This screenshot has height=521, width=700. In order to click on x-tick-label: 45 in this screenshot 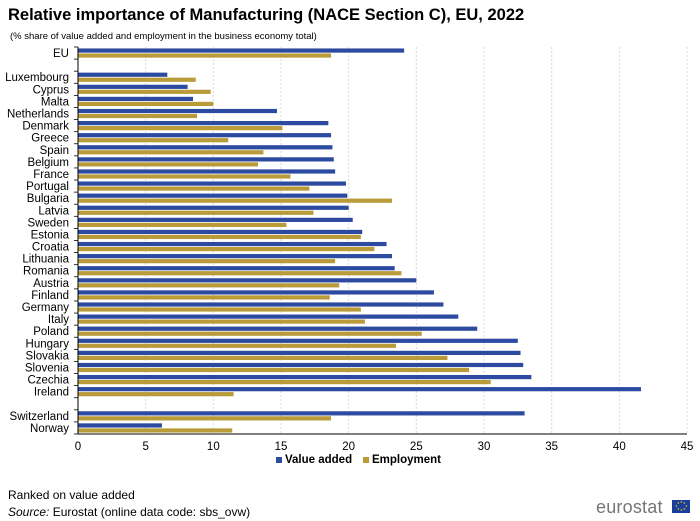, I will do `click(687, 447)`.